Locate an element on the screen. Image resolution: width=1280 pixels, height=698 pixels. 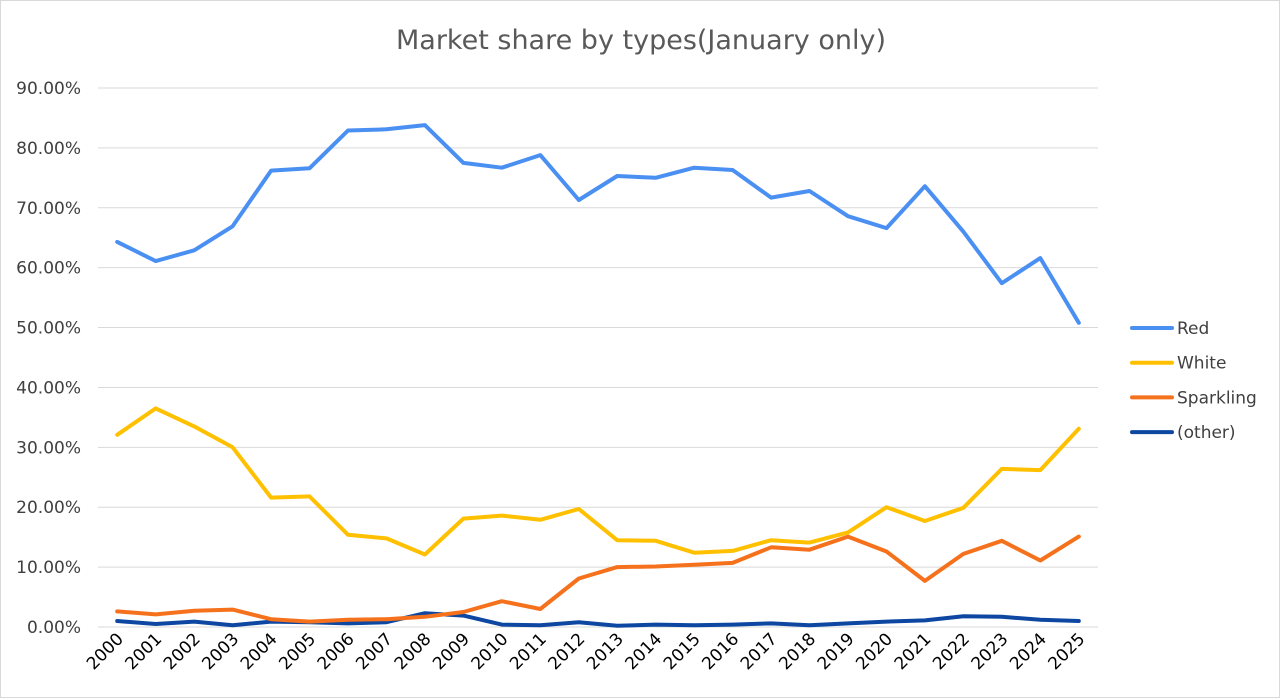
chart-title: Market share by types(January only) is located at coordinates (641, 40).